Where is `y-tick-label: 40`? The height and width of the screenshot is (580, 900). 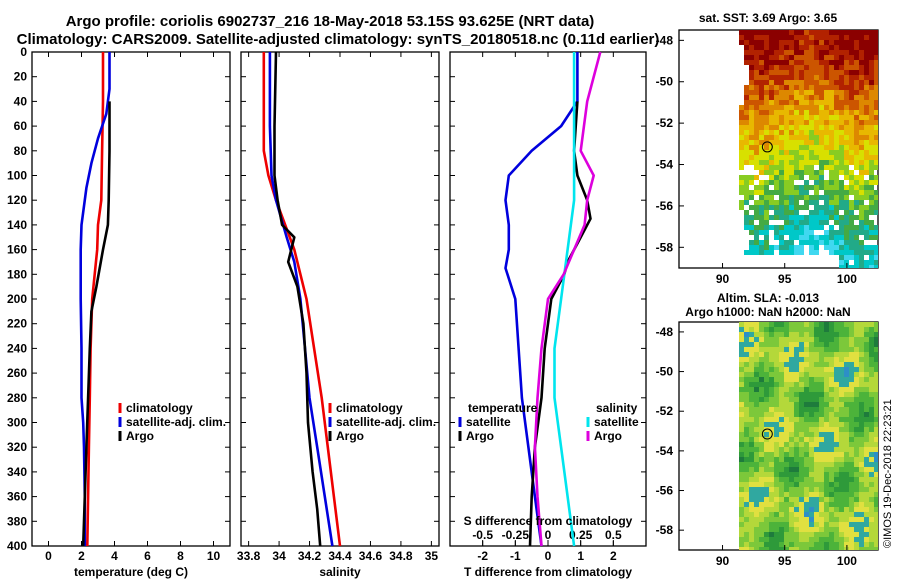 y-tick-label: 40 is located at coordinates (21, 101).